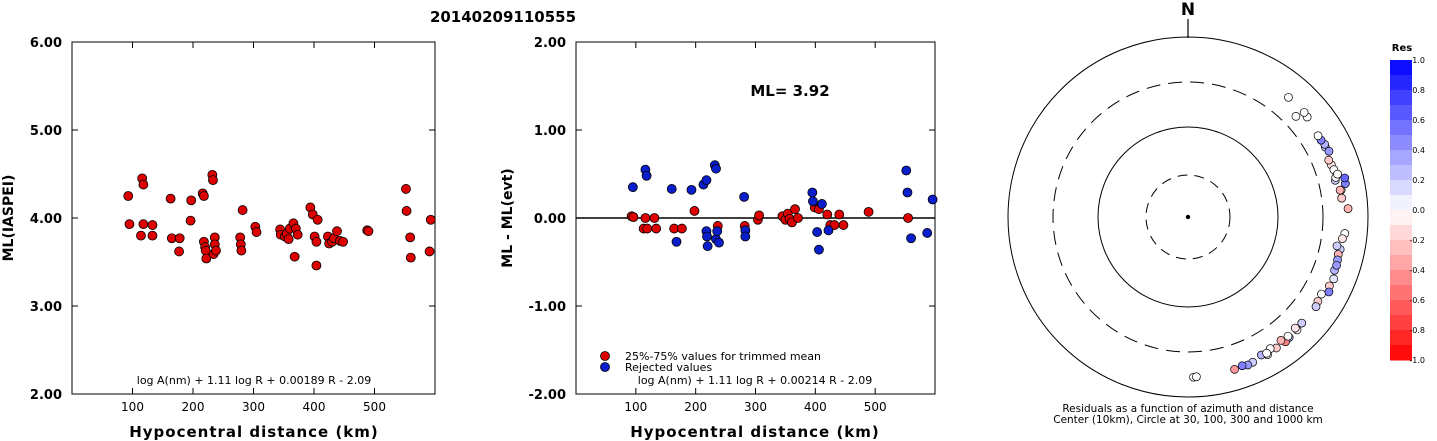 This screenshot has height=441, width=1437. I want to click on colorbar-tick-label: 0.6, so click(1418, 120).